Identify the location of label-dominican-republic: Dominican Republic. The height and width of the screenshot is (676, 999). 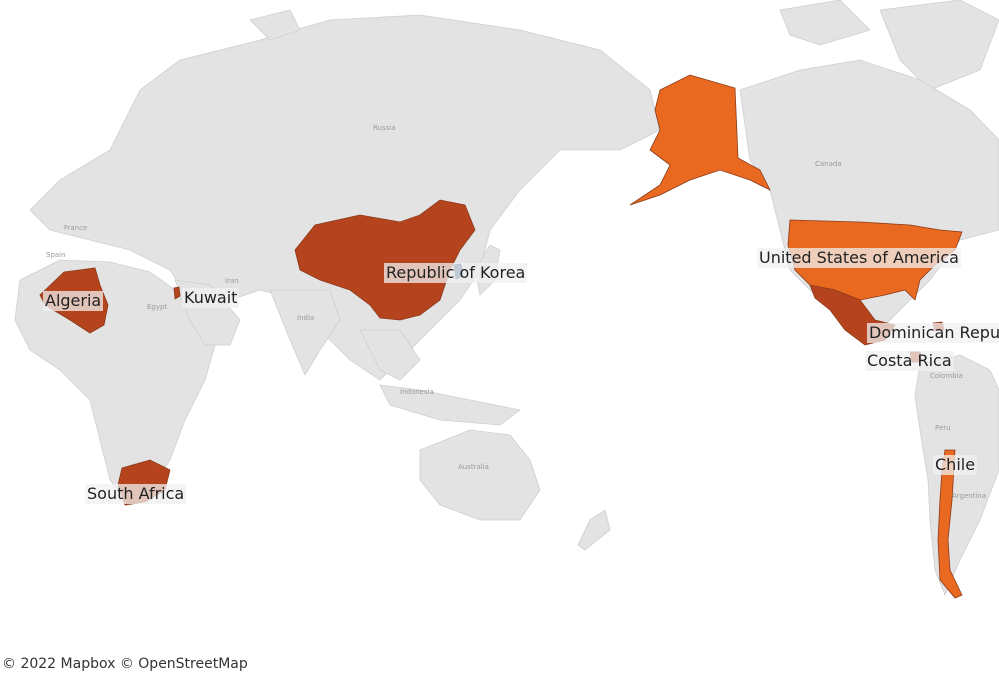
(933, 333).